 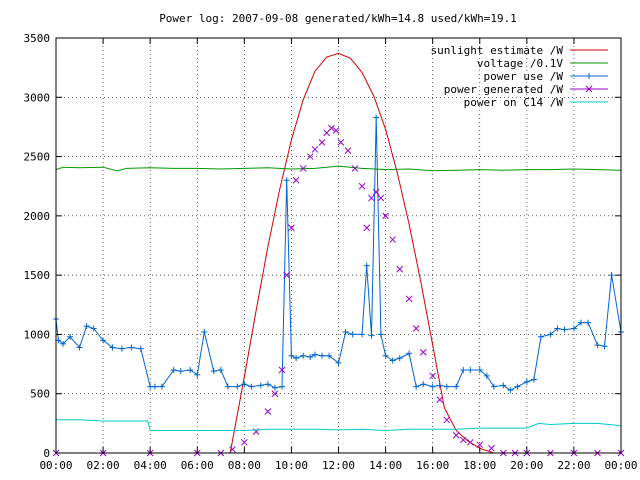 I want to click on y-tick-label: 0, so click(x=46, y=453).